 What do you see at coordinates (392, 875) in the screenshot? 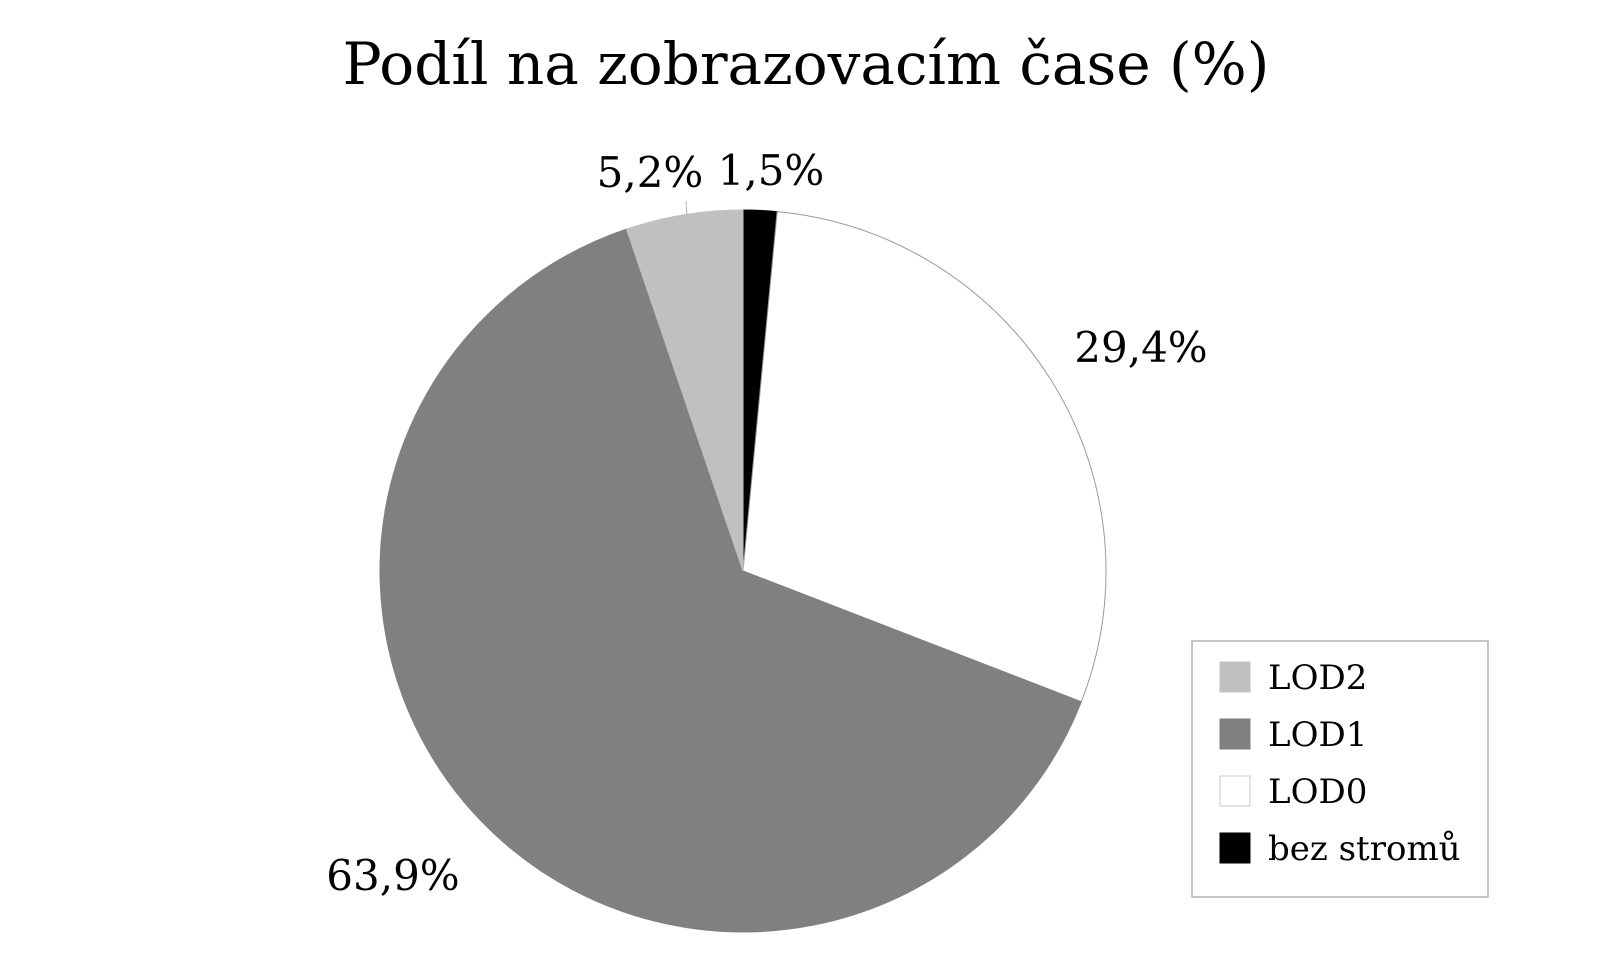
I see `data-label-lod1: 63,9%` at bounding box center [392, 875].